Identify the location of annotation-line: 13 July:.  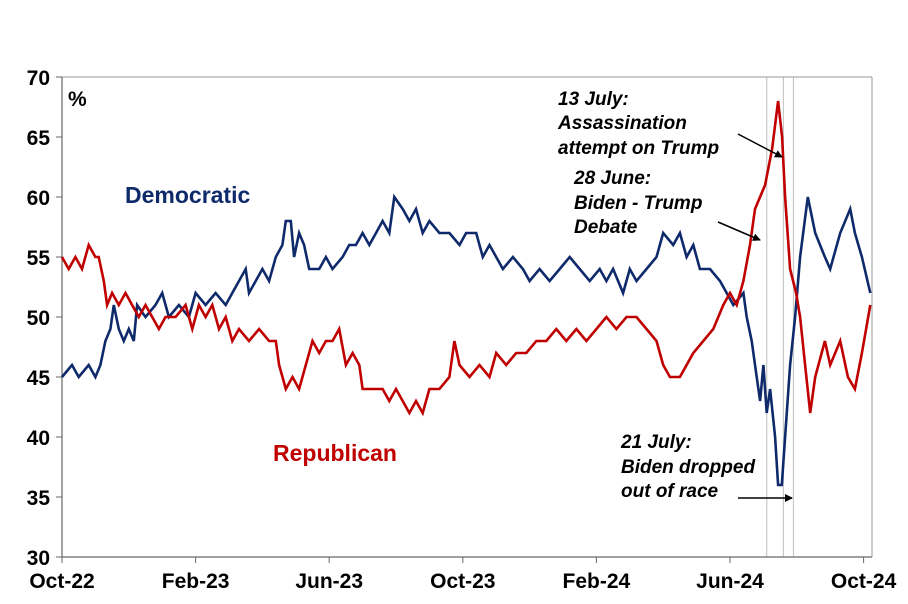
(593, 99).